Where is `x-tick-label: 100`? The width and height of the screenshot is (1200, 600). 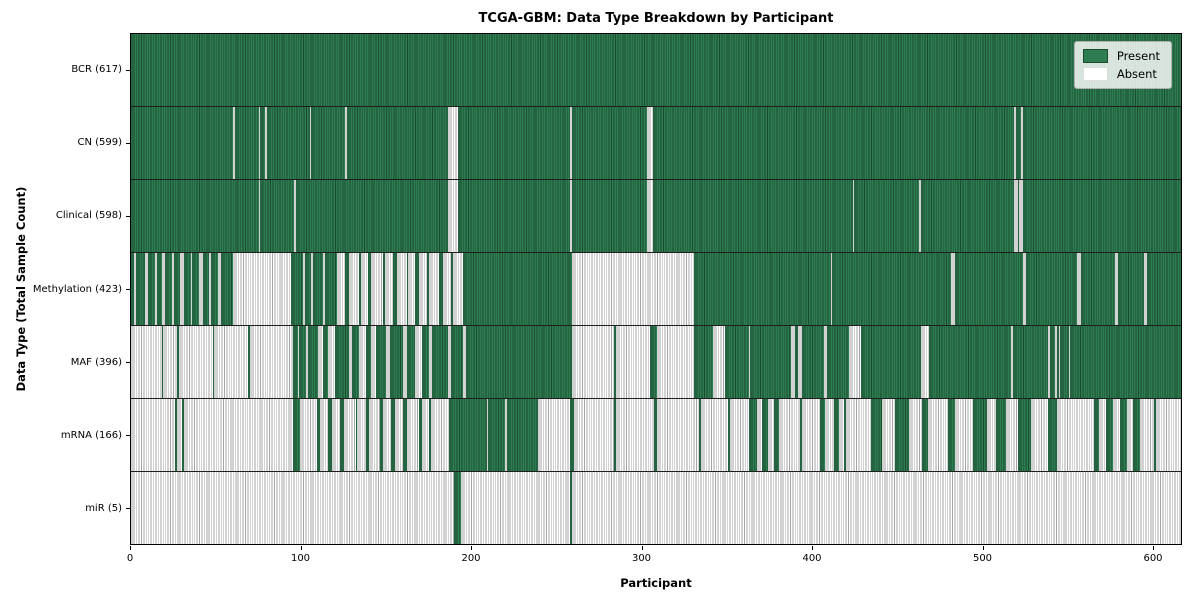 x-tick-label: 100 is located at coordinates (300, 558).